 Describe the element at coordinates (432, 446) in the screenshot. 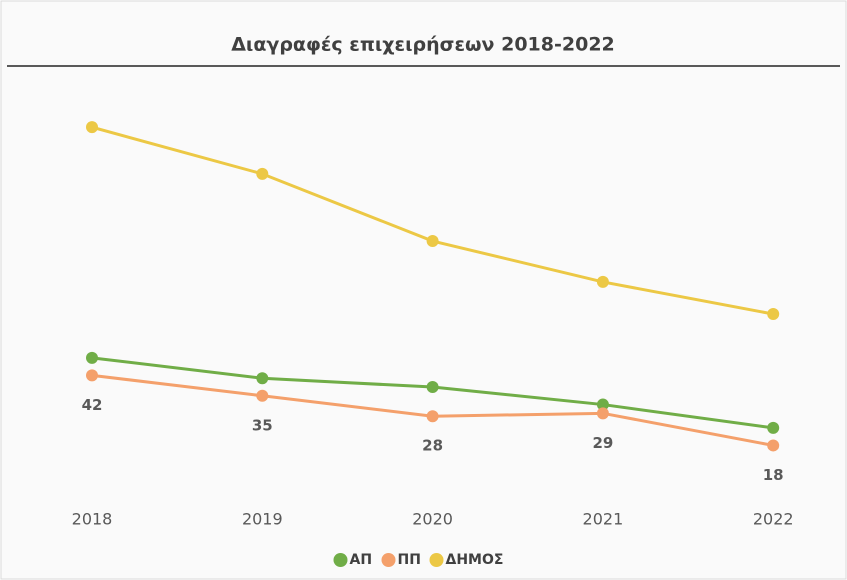

I see `data-label: 28` at that location.